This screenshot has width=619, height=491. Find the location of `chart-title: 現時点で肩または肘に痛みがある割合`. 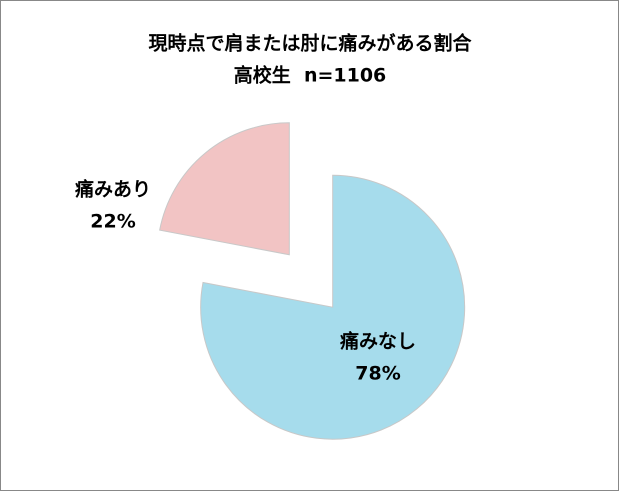

chart-title: 現時点で肩または肘に痛みがある割合 is located at coordinates (310, 43).